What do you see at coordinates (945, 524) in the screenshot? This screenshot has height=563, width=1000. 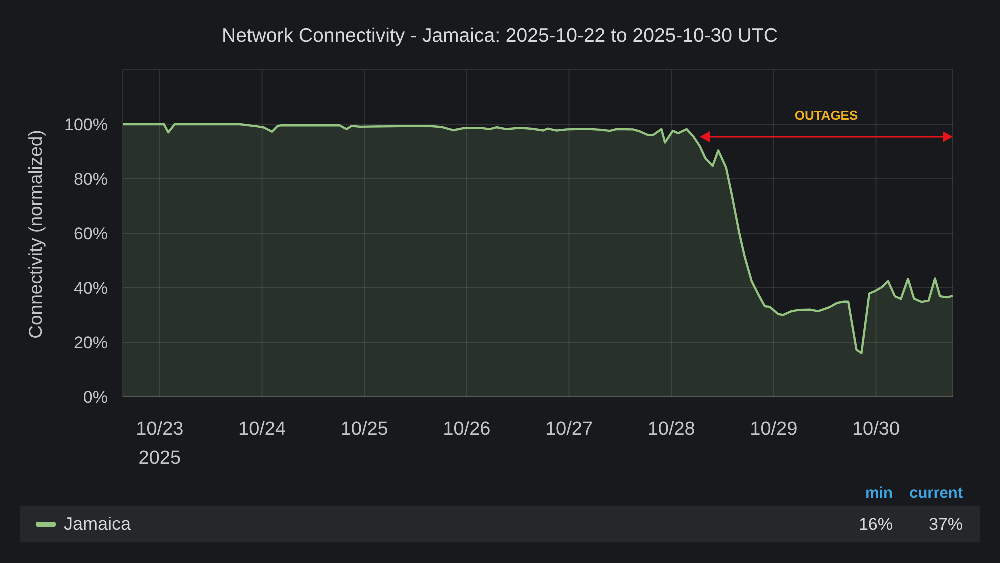 I see `text: 37%` at bounding box center [945, 524].